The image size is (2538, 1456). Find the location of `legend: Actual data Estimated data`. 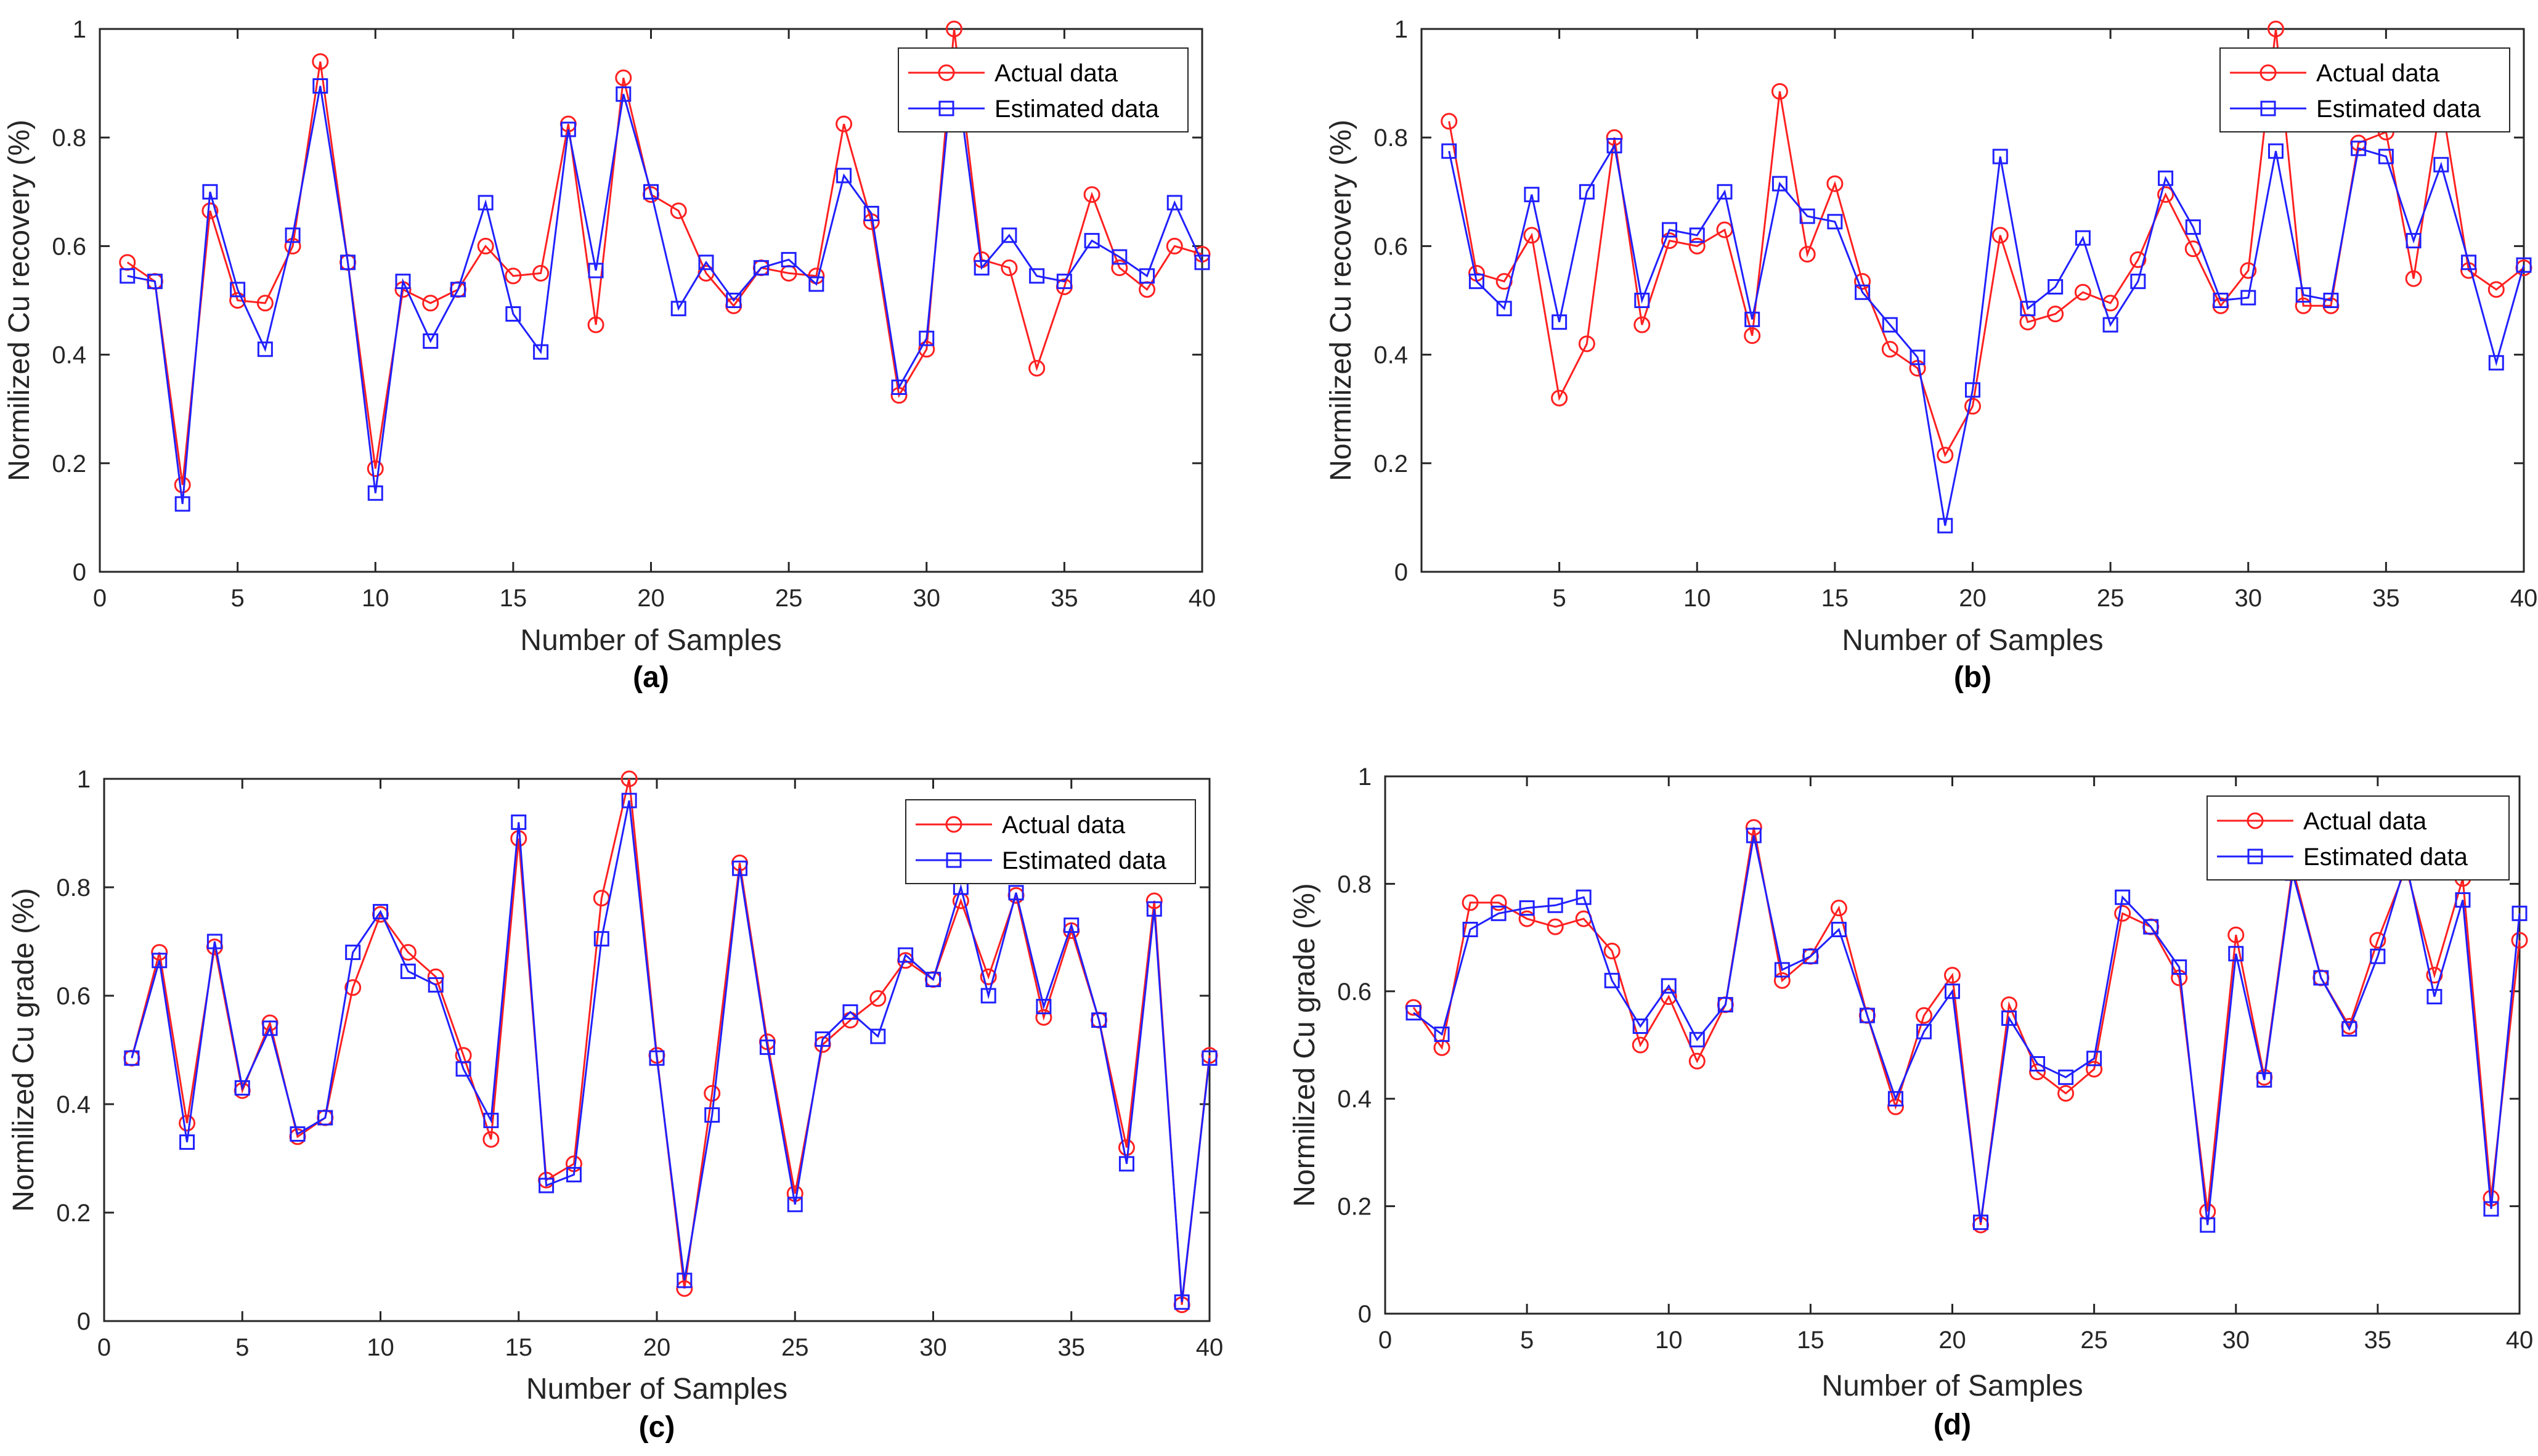

legend: Actual data Estimated data is located at coordinates (1043, 89).